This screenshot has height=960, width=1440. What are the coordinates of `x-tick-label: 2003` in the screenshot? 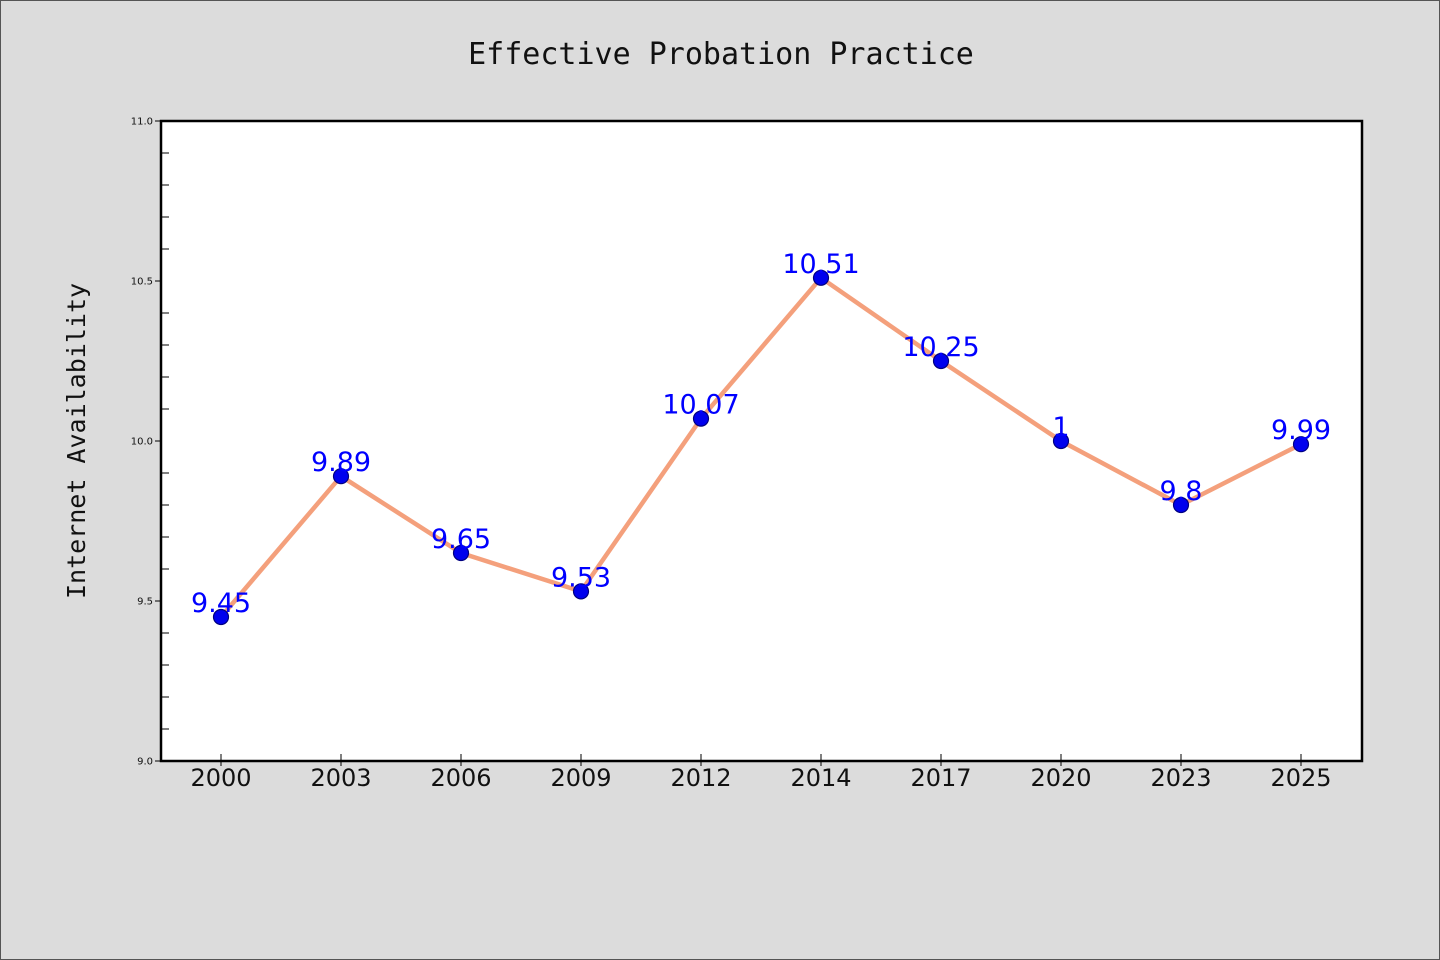 It's located at (340, 778).